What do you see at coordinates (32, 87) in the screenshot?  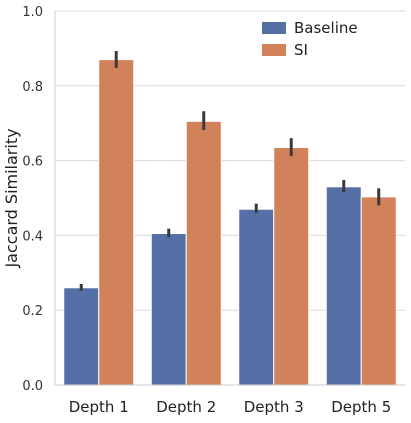 I see `y-tick-label: 0.8` at bounding box center [32, 87].